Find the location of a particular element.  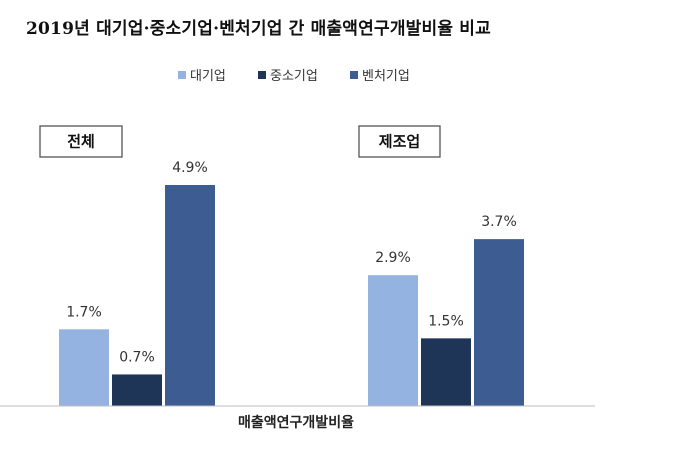

category-label-2: 제조업 is located at coordinates (399, 142).